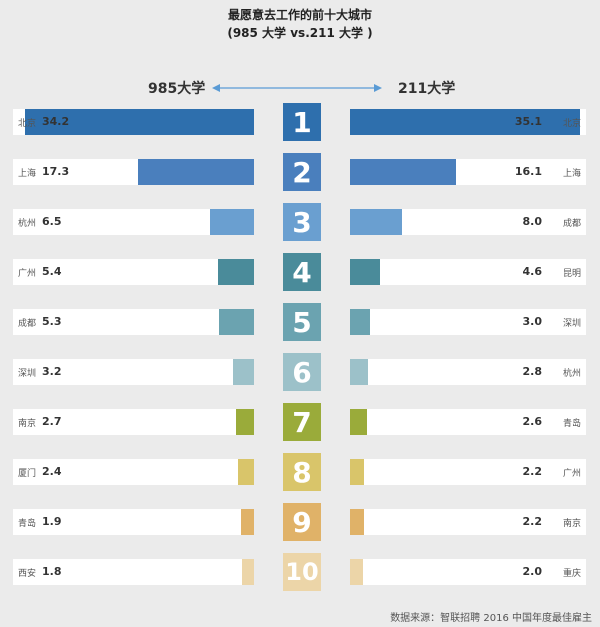  I want to click on right-city-label: 成都, so click(572, 224).